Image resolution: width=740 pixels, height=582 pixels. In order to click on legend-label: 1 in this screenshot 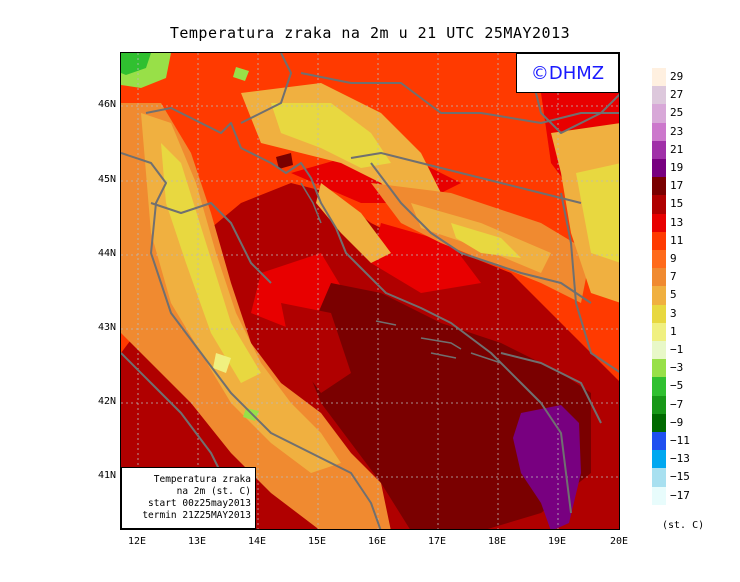, I will do `click(673, 331)`.